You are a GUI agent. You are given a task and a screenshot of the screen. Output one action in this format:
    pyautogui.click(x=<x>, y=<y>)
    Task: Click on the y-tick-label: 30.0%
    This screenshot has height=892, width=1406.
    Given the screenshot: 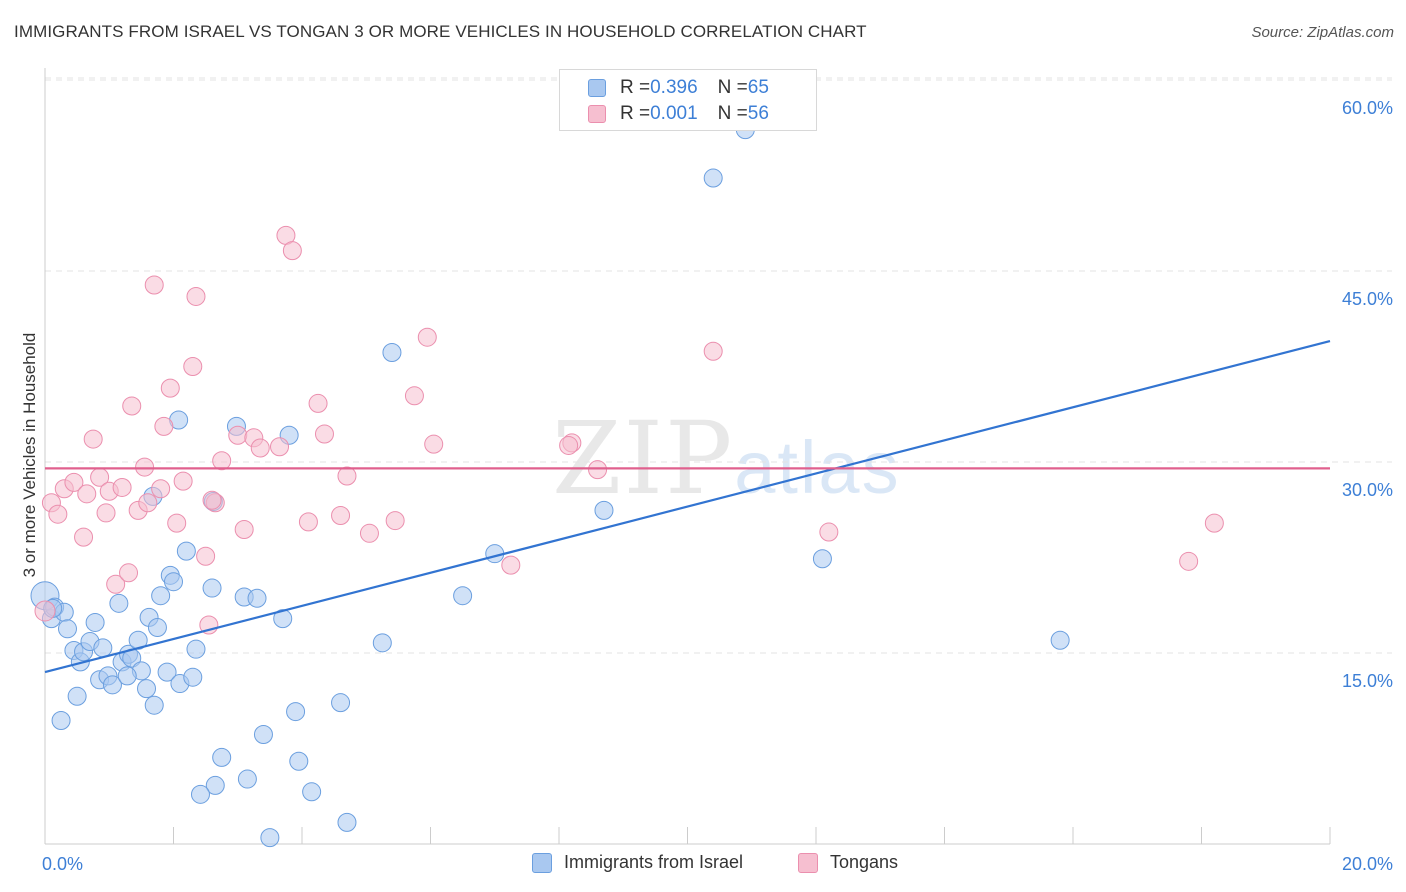 What is the action you would take?
    pyautogui.click(x=1367, y=490)
    